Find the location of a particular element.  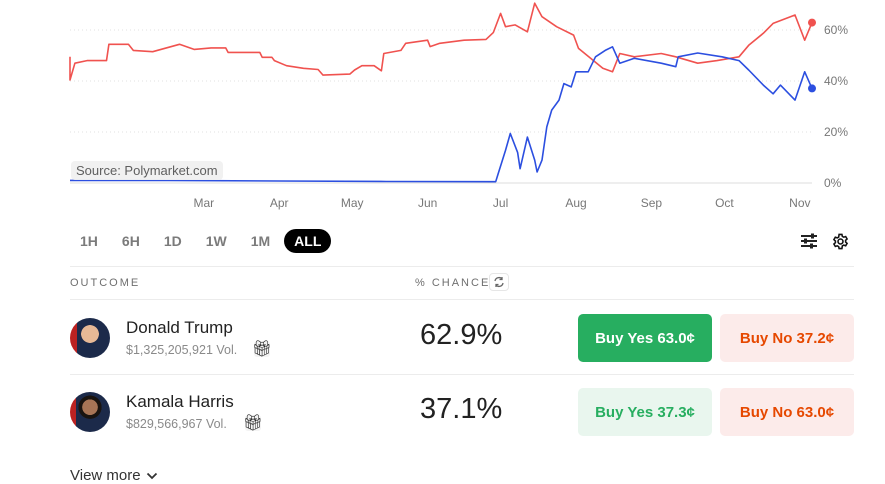

buy-no-button: Buy No 63.0¢ is located at coordinates (787, 412).